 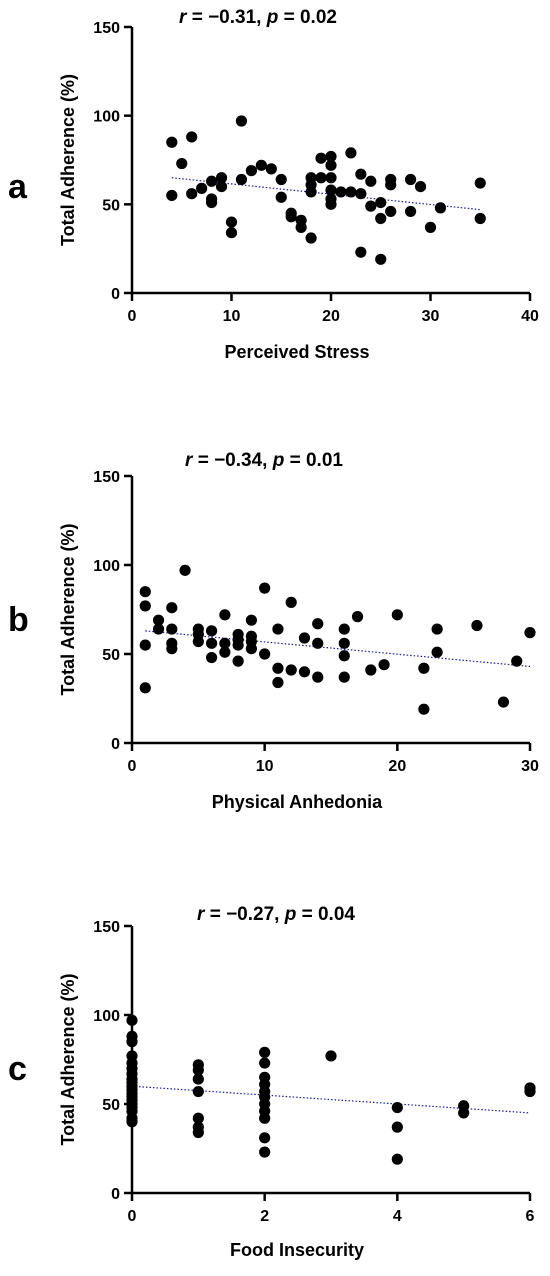 What do you see at coordinates (296, 352) in the screenshot?
I see `x-axis-label: Perceived Stress` at bounding box center [296, 352].